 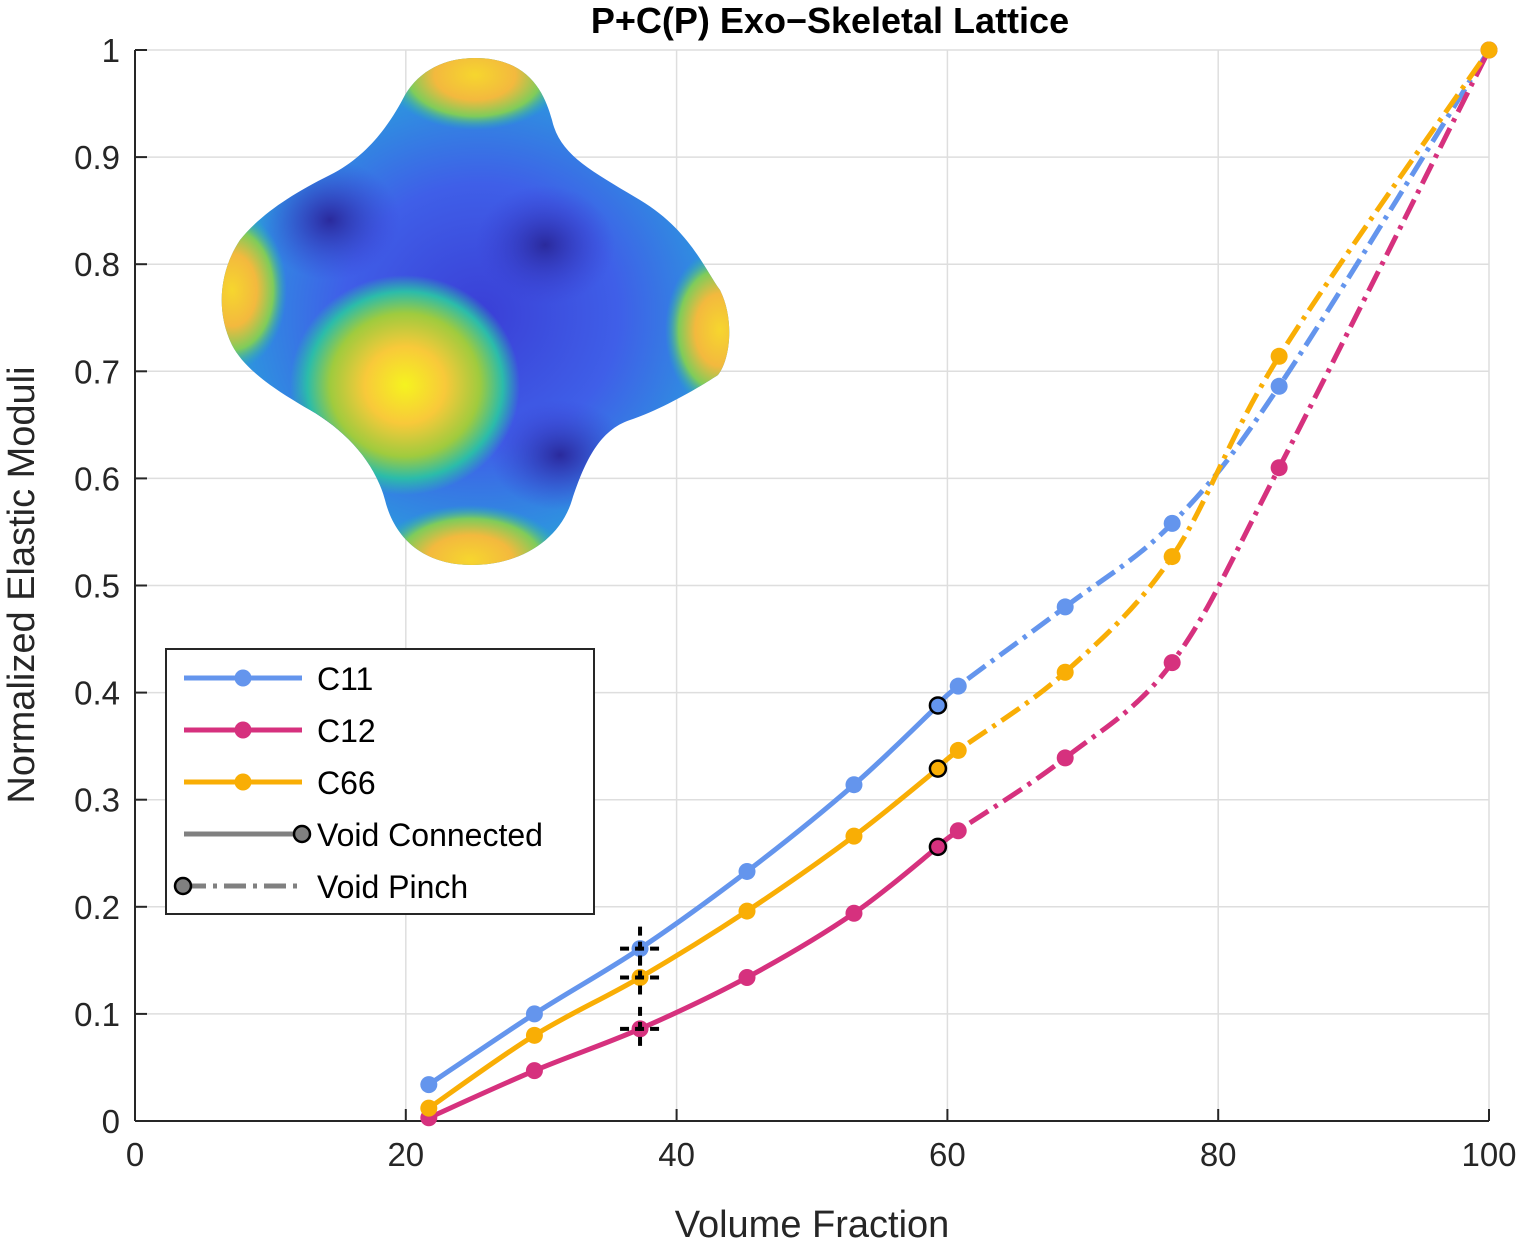 I want to click on y-axis-label: Normalized Elastic Moduli, so click(x=22, y=584).